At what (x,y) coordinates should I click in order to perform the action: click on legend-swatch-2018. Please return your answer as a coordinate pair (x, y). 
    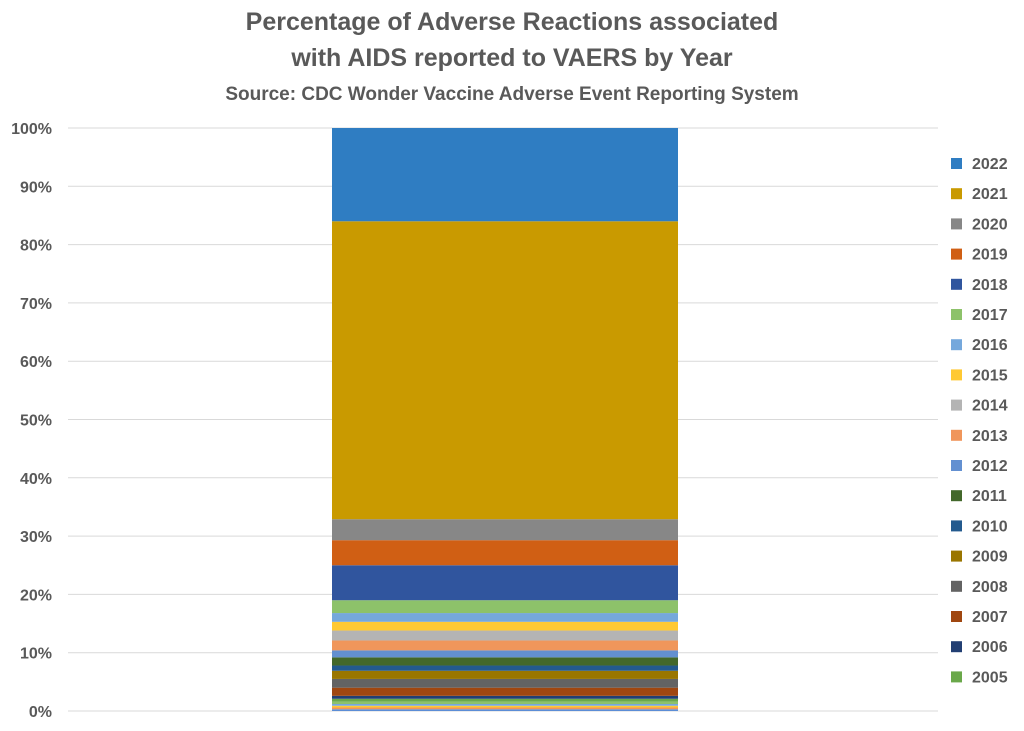
    Looking at the image, I should click on (956, 284).